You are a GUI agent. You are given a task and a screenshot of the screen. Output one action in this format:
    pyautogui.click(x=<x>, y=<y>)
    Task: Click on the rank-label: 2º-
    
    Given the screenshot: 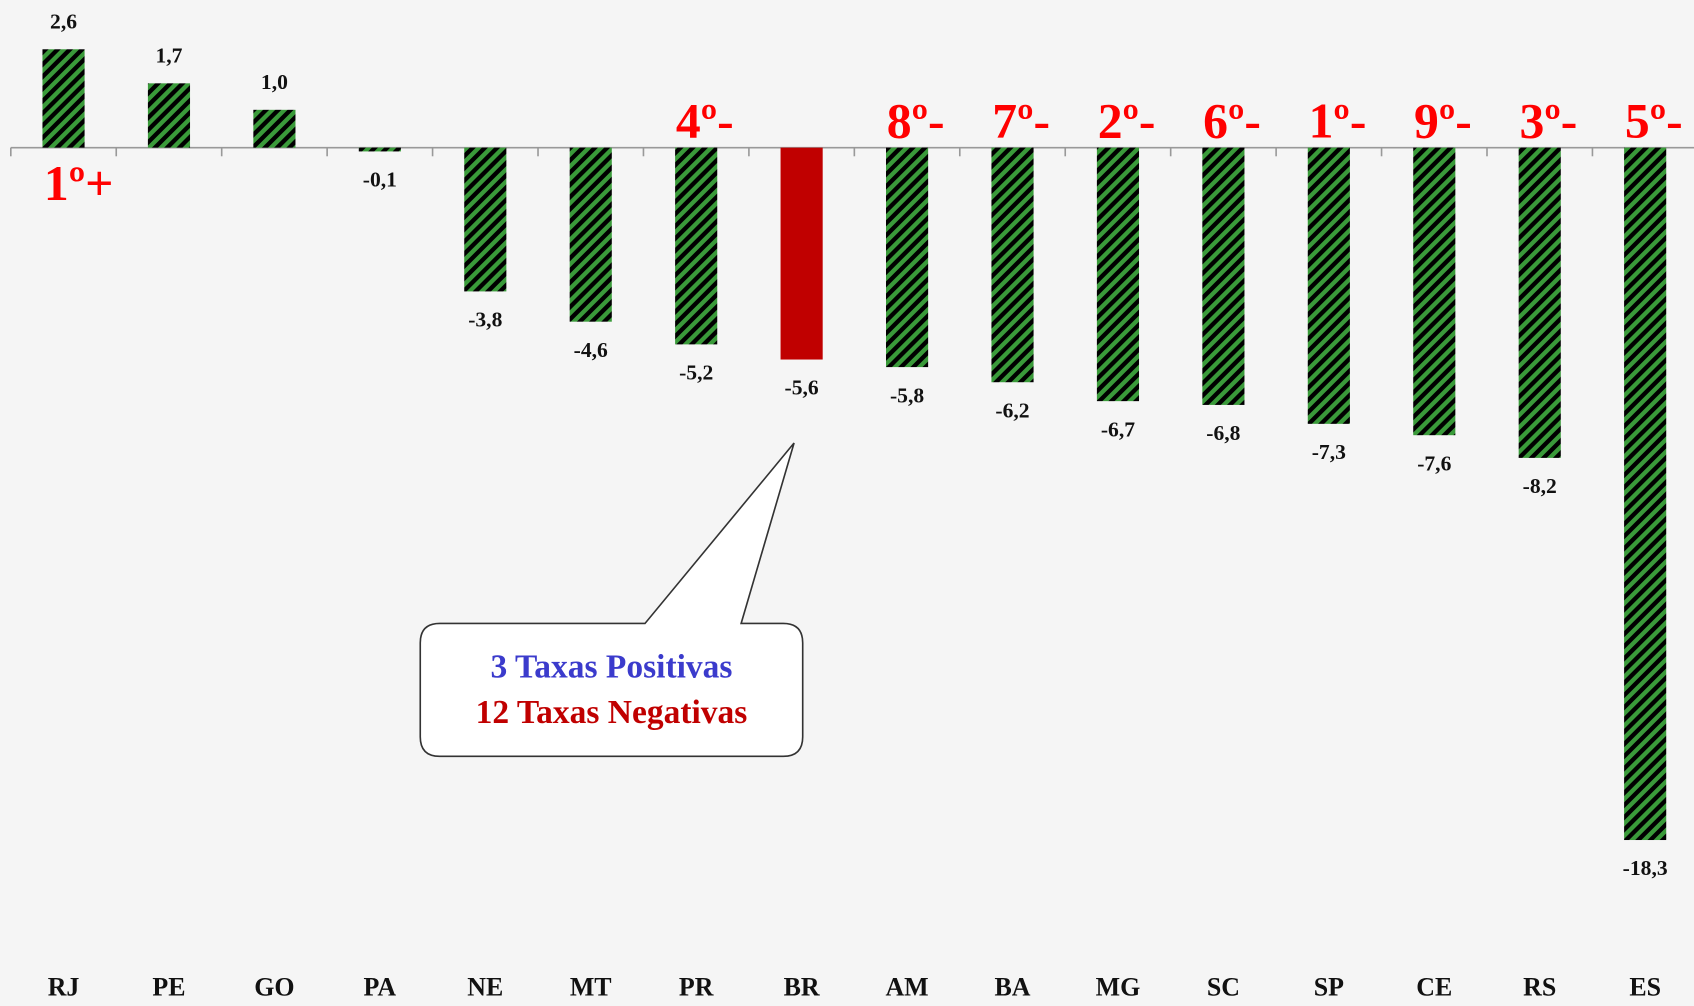 What is the action you would take?
    pyautogui.click(x=1127, y=120)
    